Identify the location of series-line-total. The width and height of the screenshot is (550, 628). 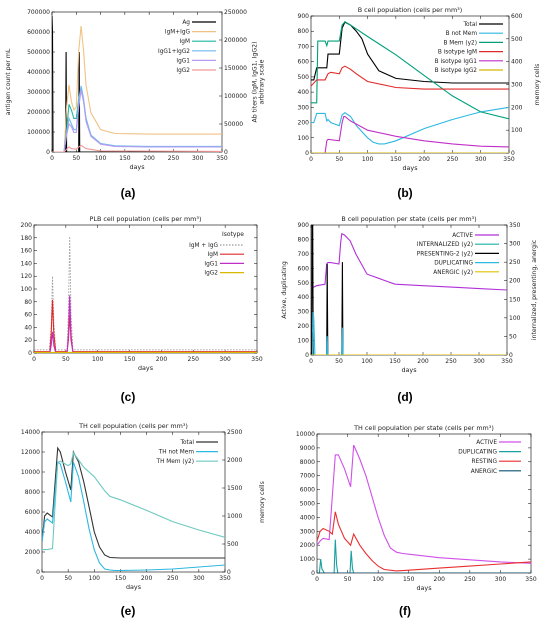
(133, 502).